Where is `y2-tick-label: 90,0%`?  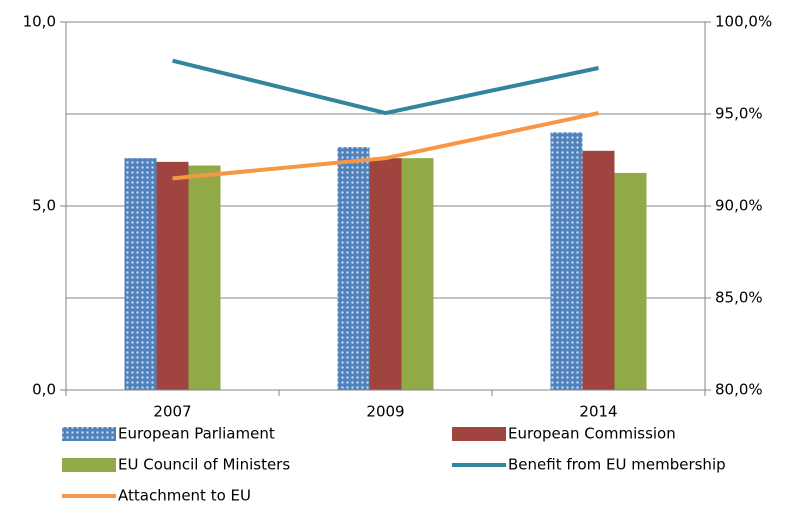 y2-tick-label: 90,0% is located at coordinates (739, 206).